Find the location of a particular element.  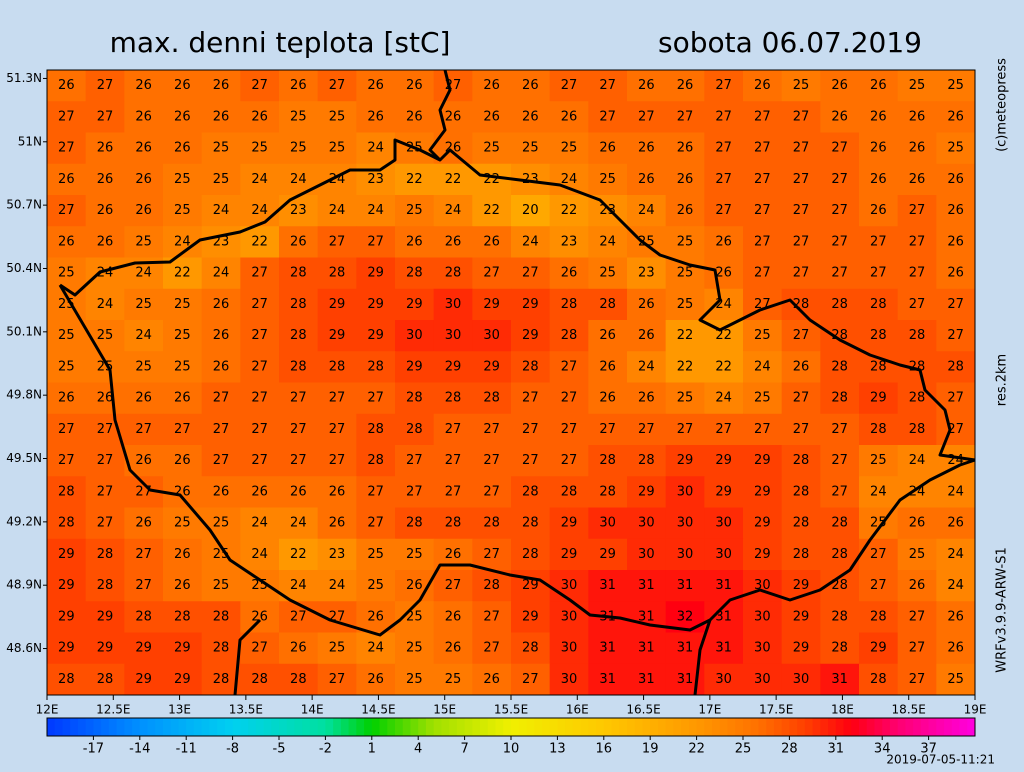

colorbar-tick-label: 31 is located at coordinates (836, 749).